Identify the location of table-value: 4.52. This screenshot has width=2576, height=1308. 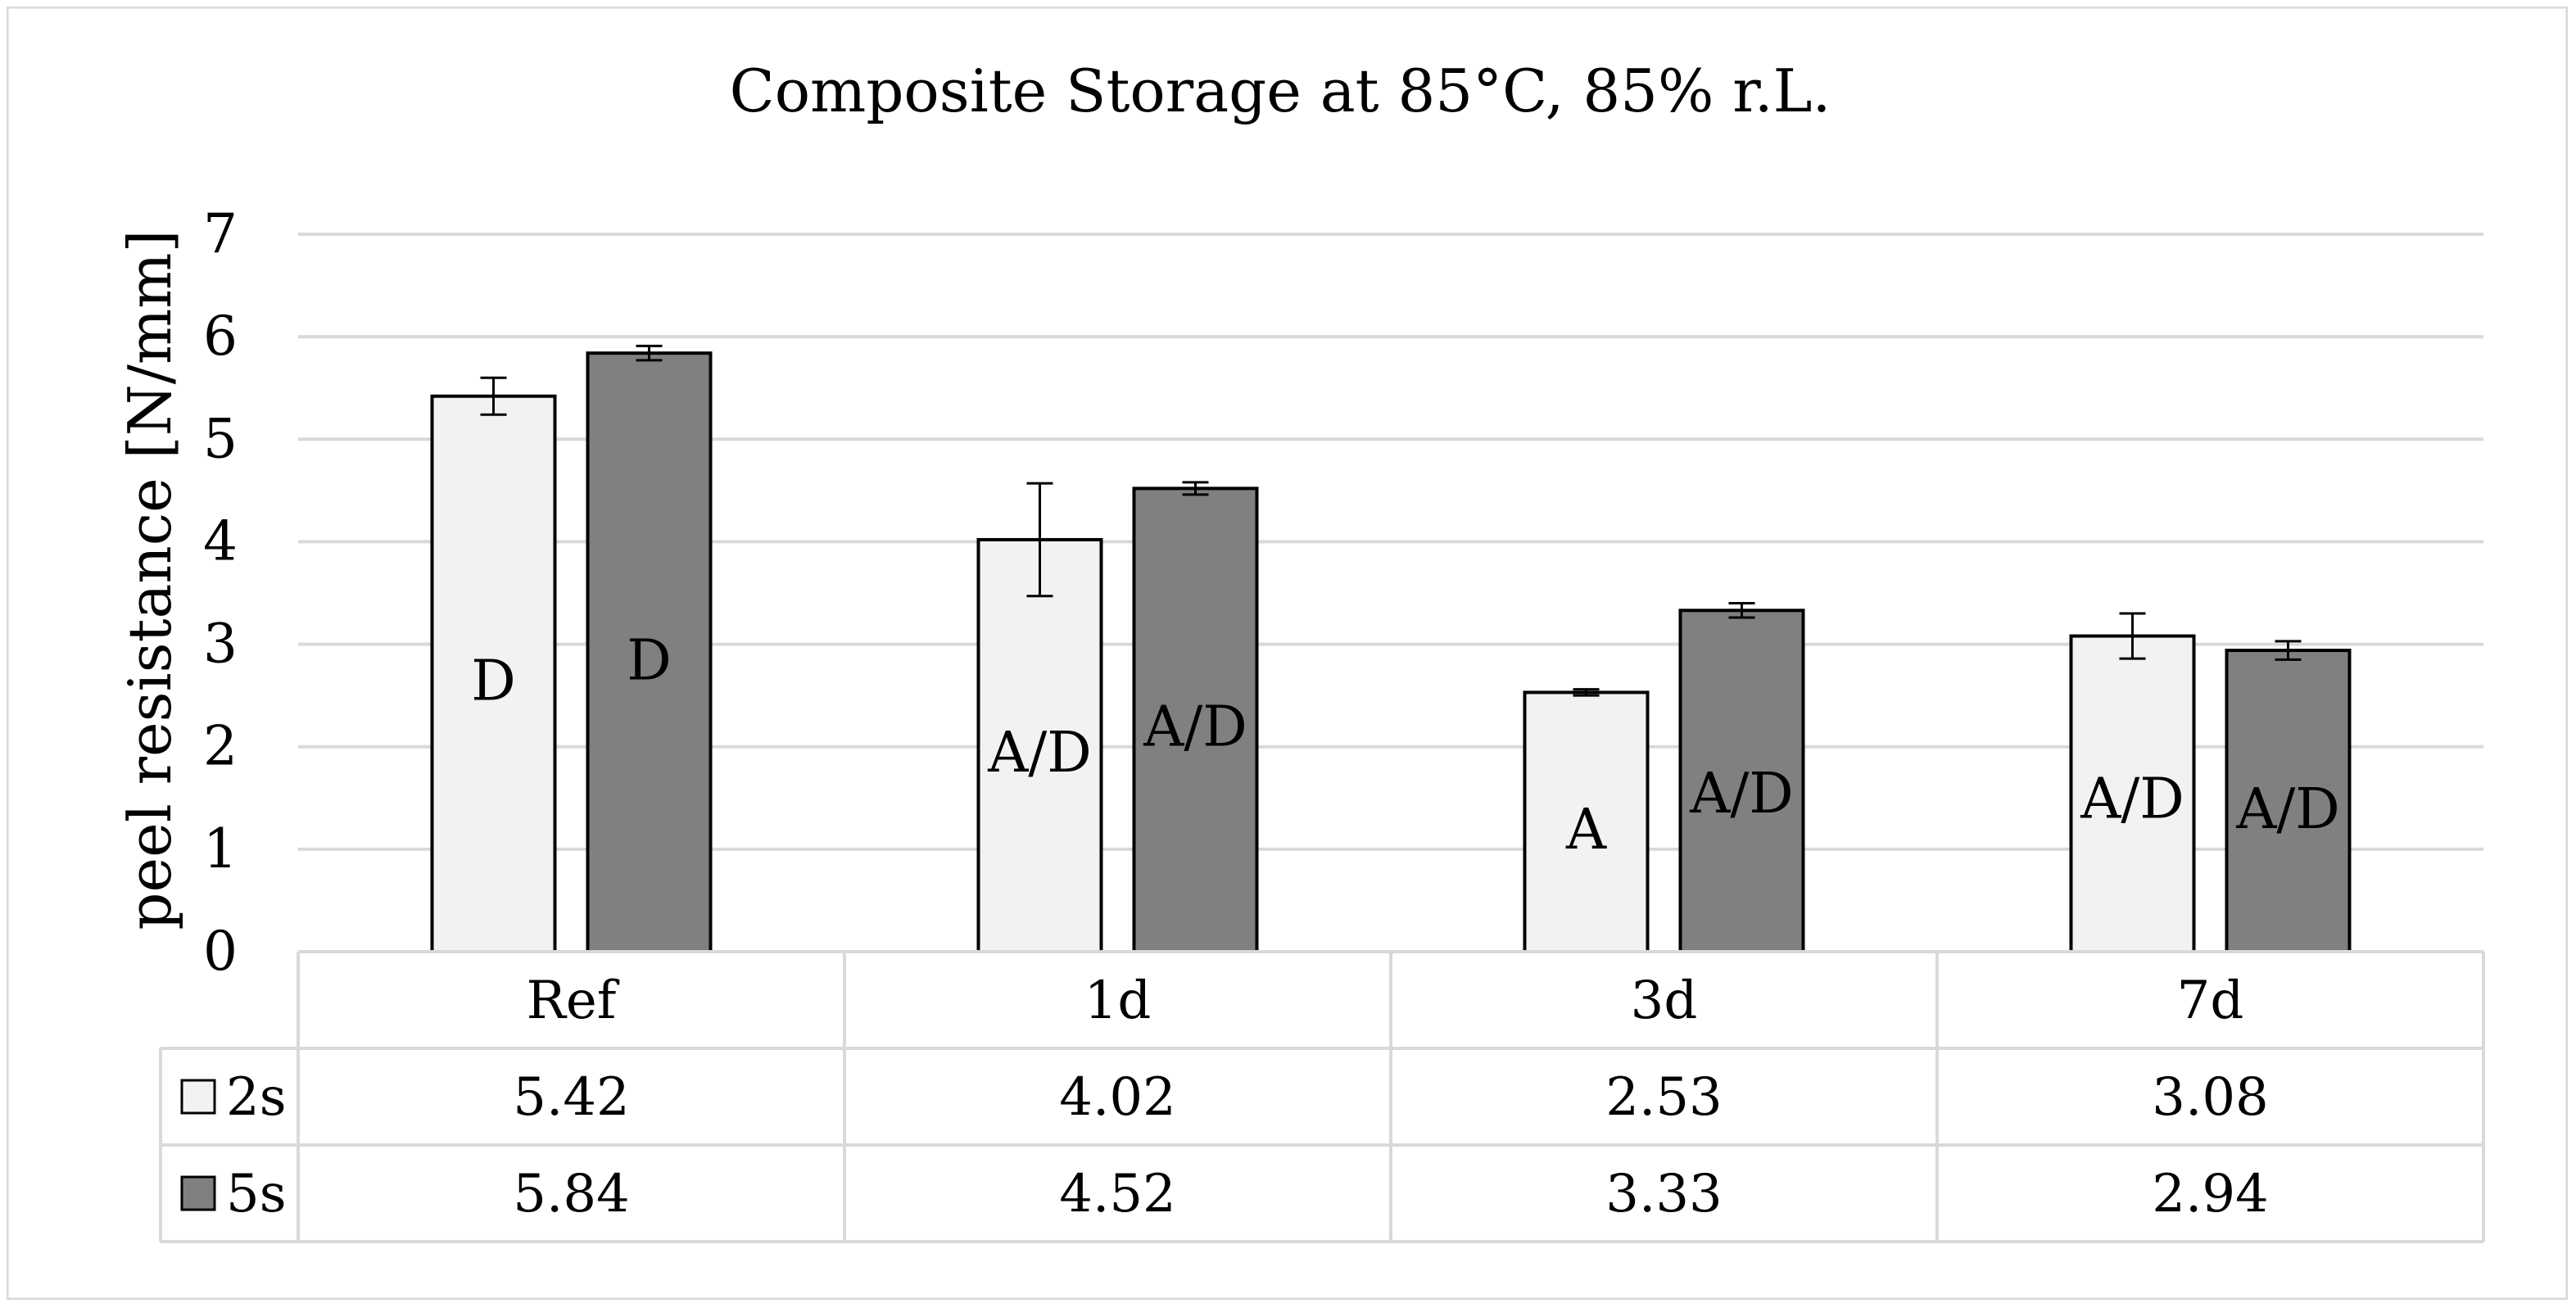
(1117, 1194).